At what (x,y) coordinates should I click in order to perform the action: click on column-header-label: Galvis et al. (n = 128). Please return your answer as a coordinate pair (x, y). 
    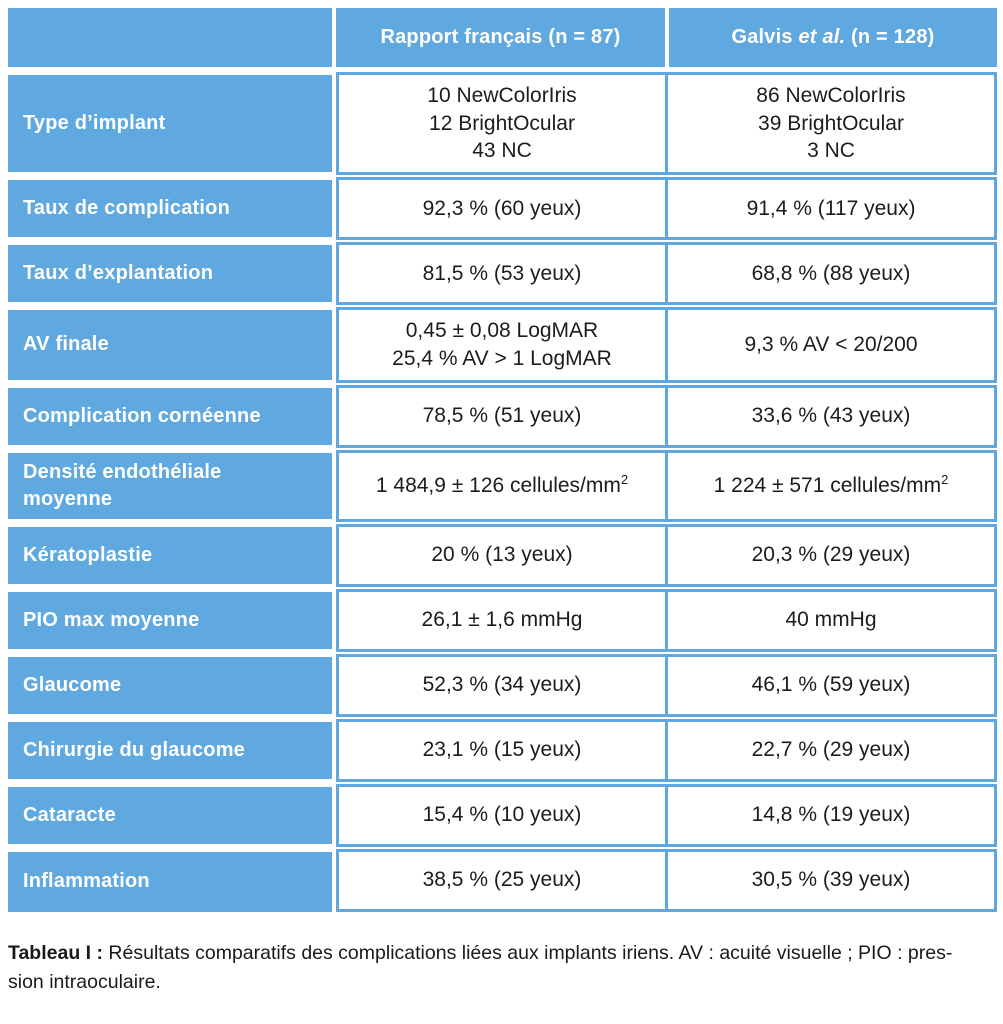
    Looking at the image, I should click on (833, 37).